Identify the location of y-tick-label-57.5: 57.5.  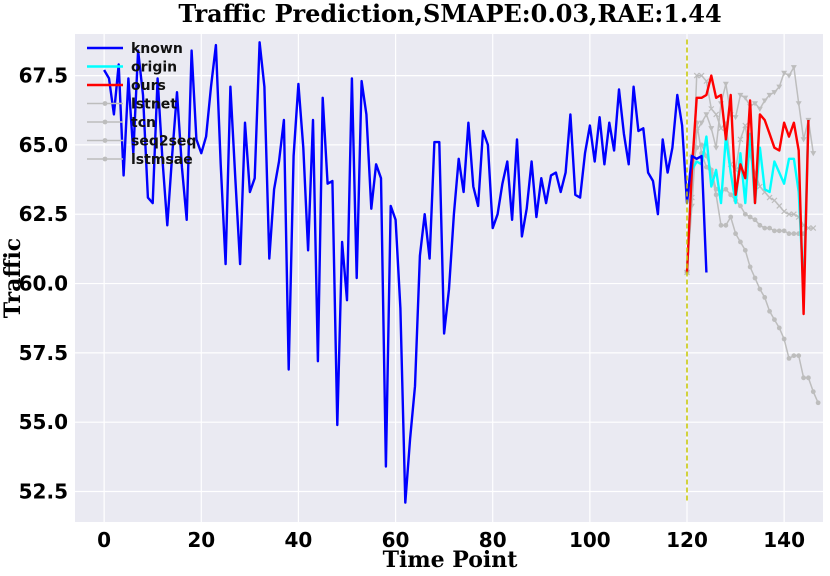
(43, 353).